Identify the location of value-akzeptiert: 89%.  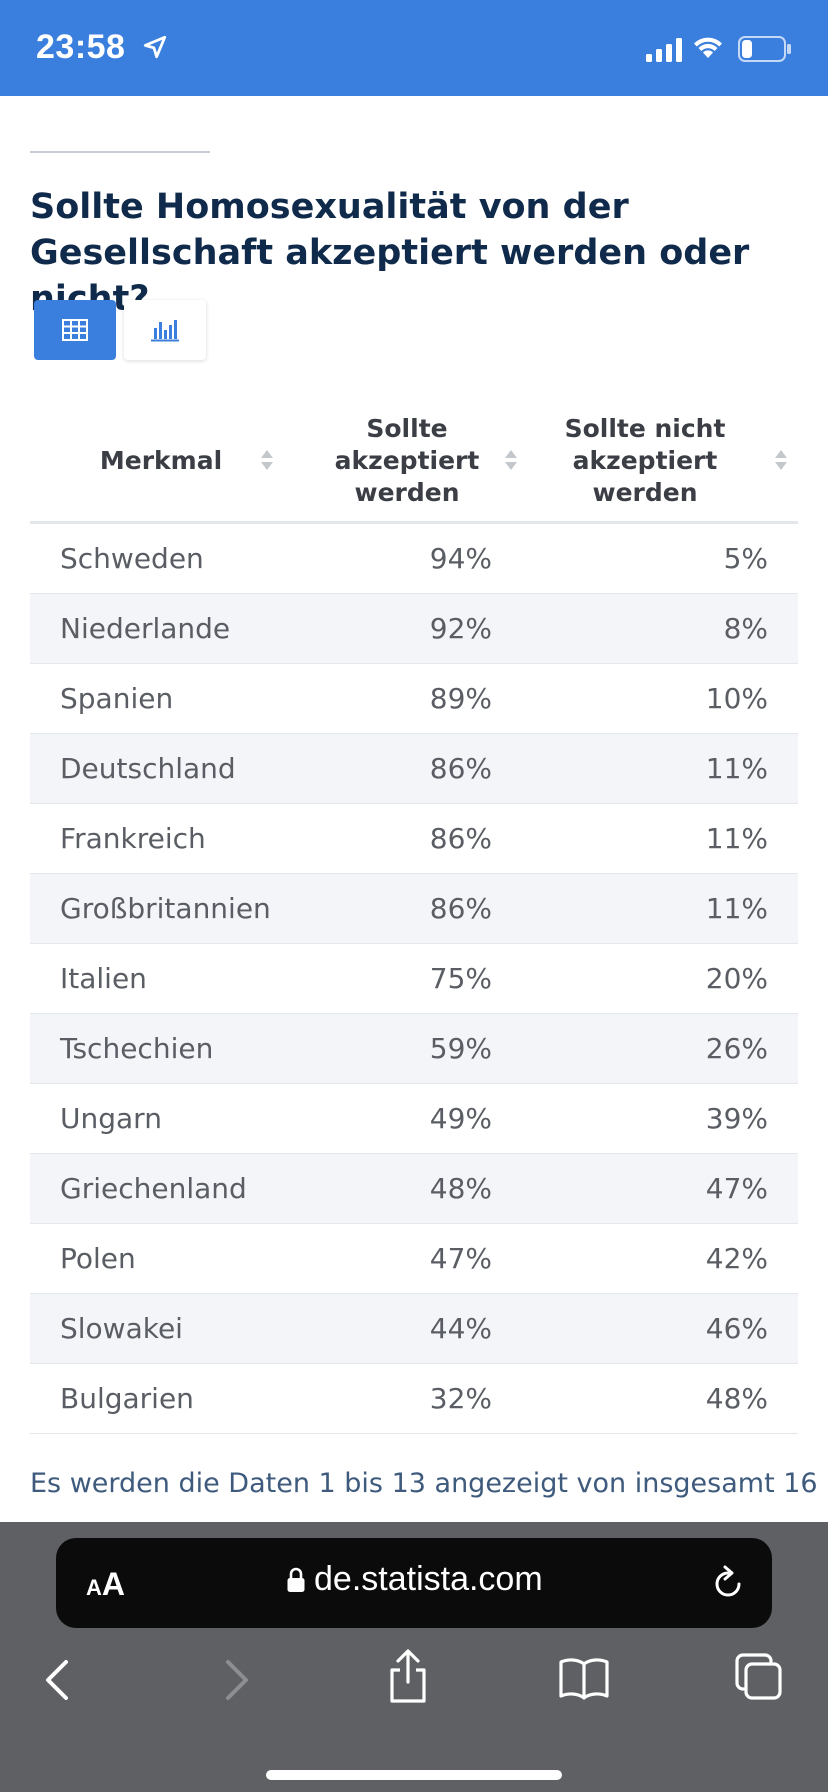
(460, 698).